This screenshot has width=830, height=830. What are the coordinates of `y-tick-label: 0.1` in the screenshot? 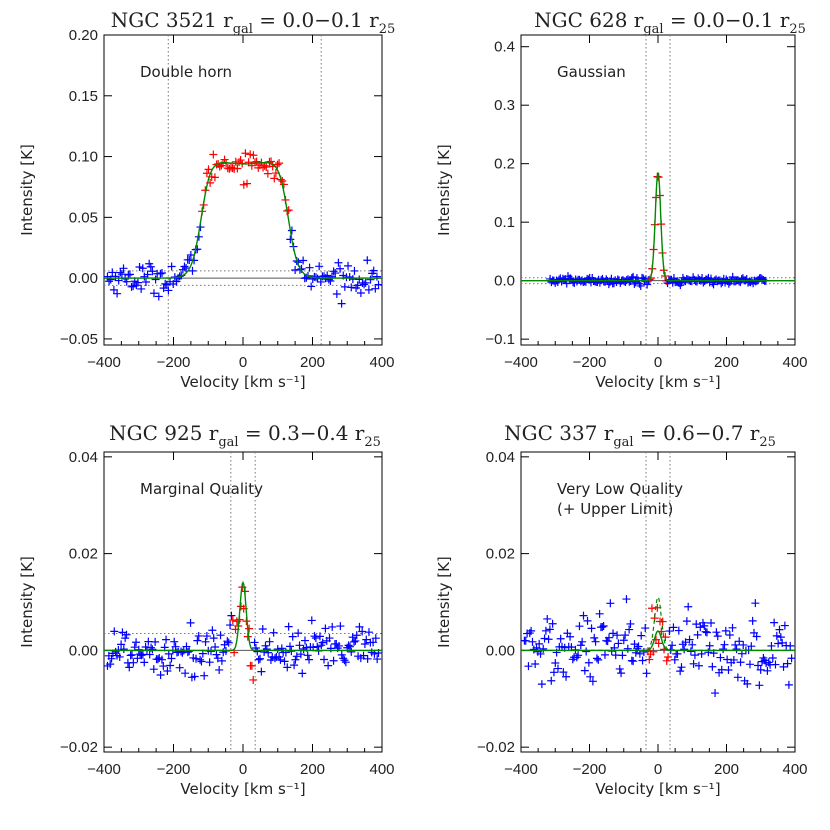 It's located at (504, 222).